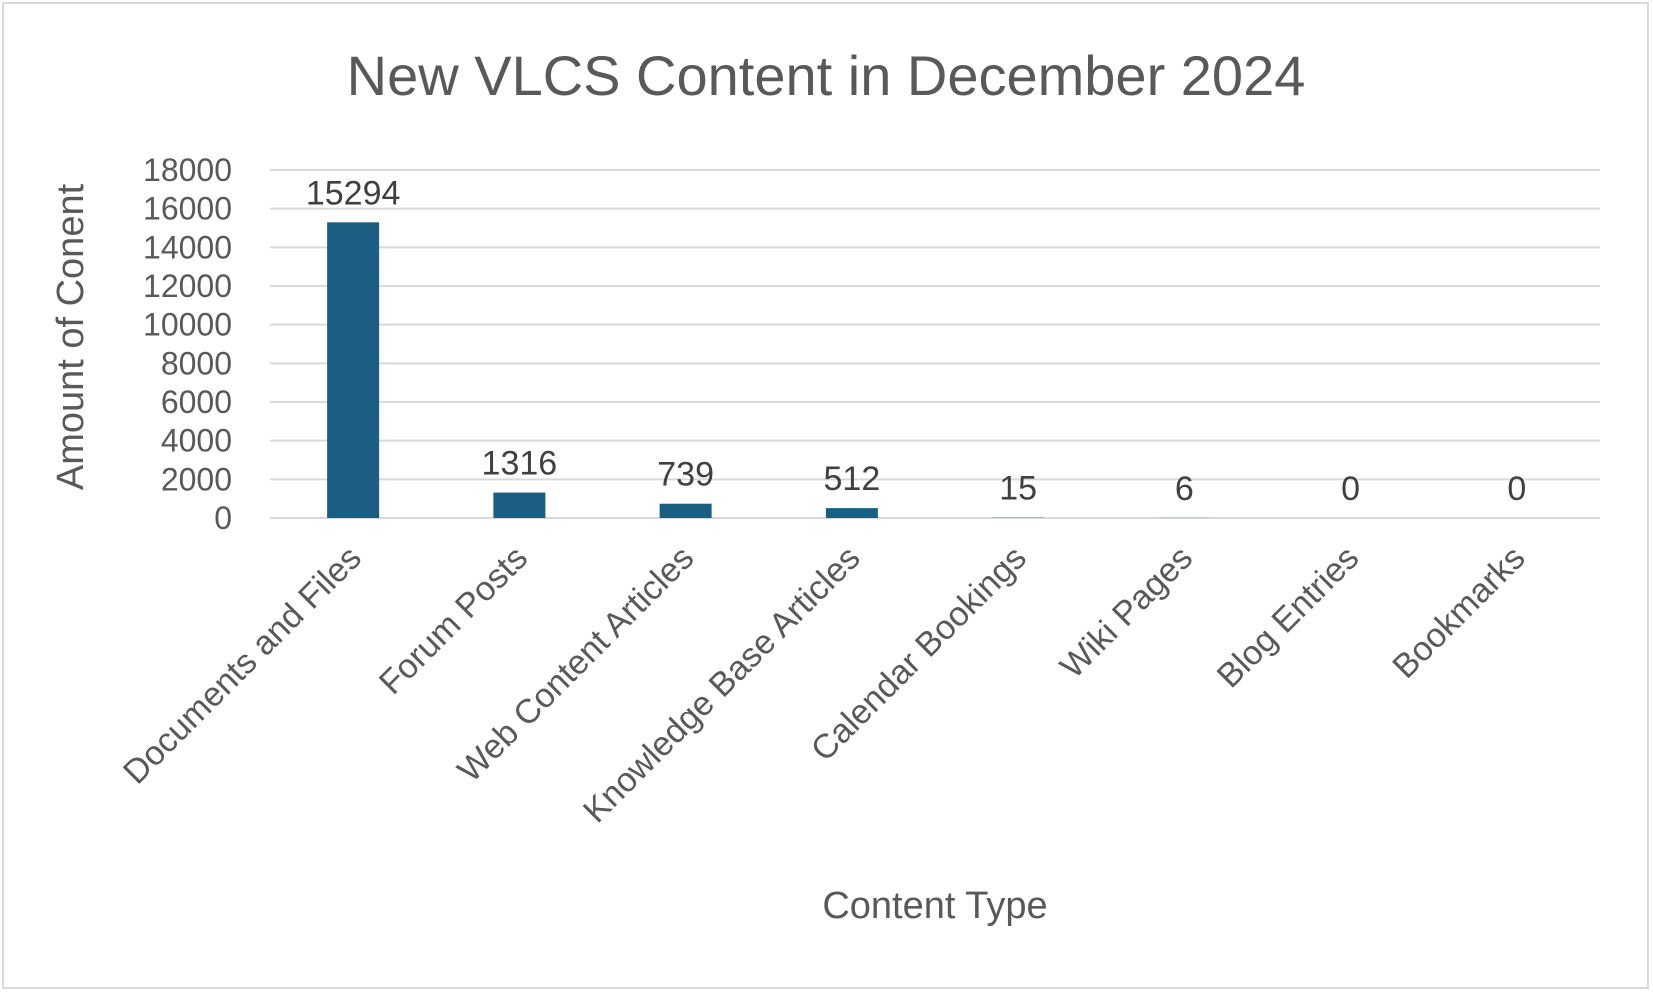 This screenshot has width=1653, height=993. What do you see at coordinates (1458, 612) in the screenshot?
I see `x-tick-label: Bookmarks` at bounding box center [1458, 612].